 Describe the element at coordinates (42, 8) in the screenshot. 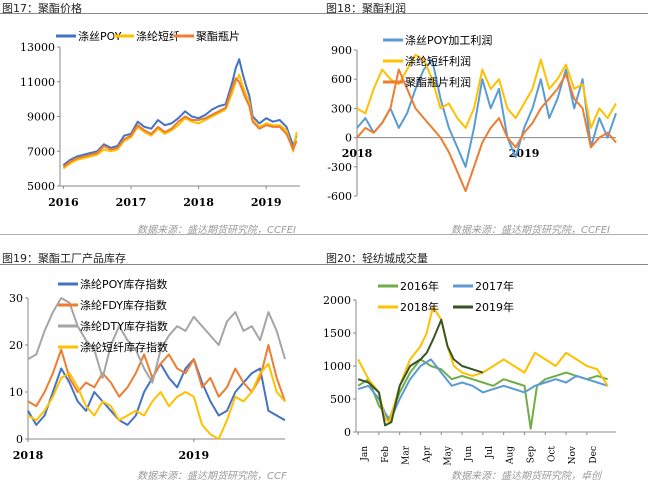

I see `panel-title-1: 图17：聚酯价格` at that location.